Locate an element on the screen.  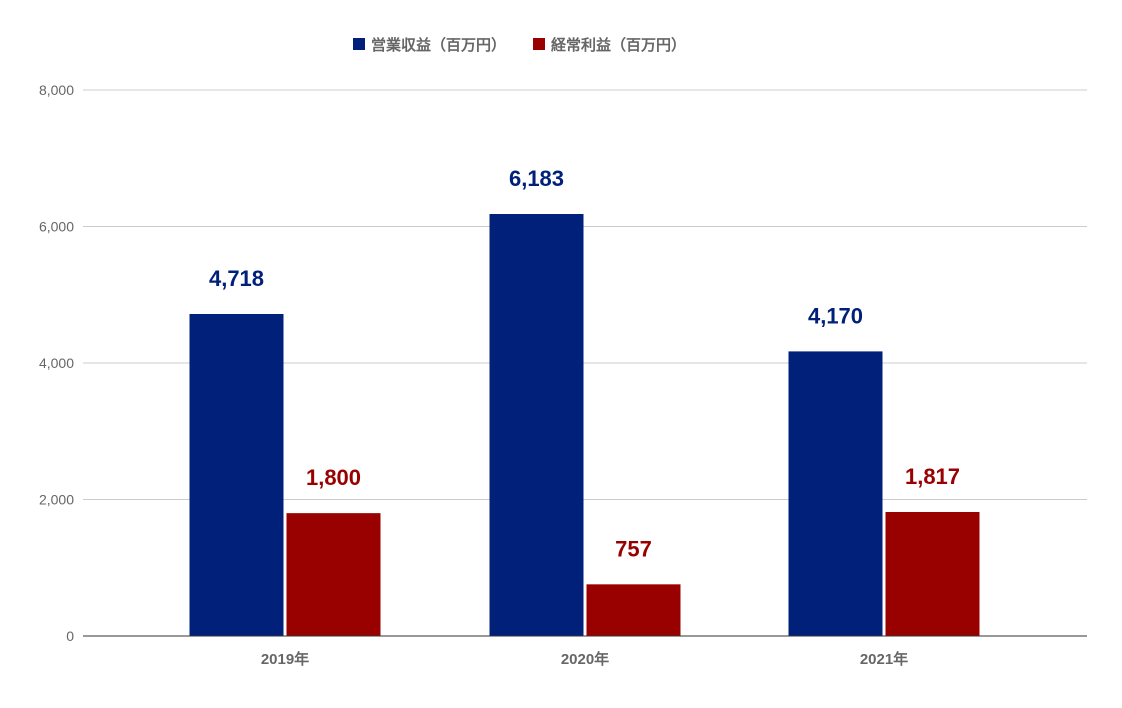
data-label-revenue: 6,183 is located at coordinates (536, 178).